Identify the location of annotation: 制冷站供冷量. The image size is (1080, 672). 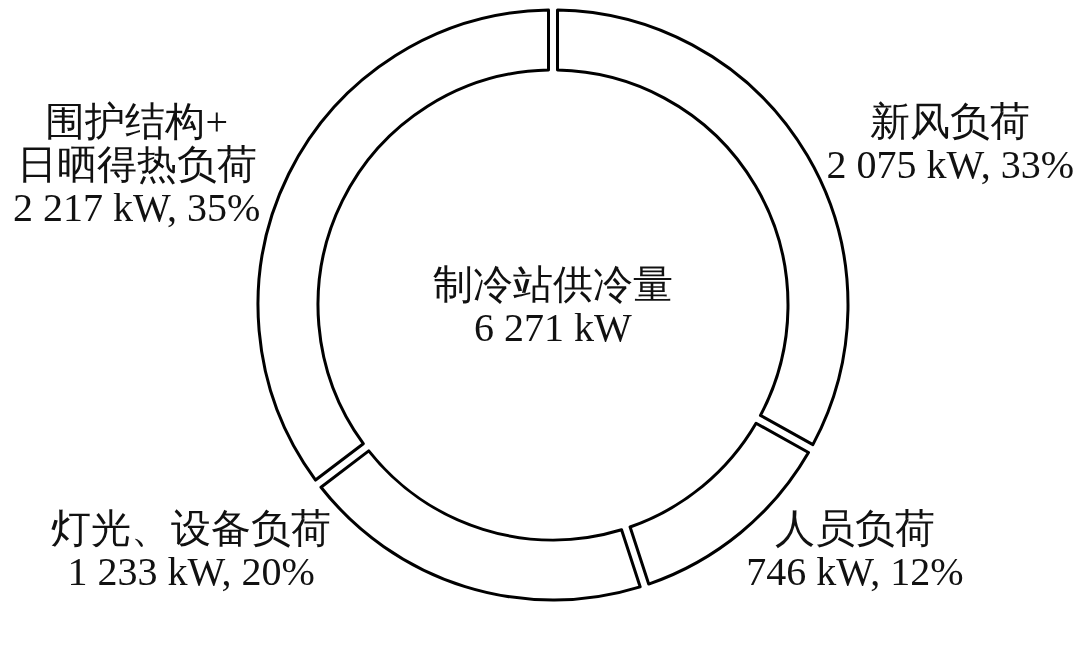
(553, 284).